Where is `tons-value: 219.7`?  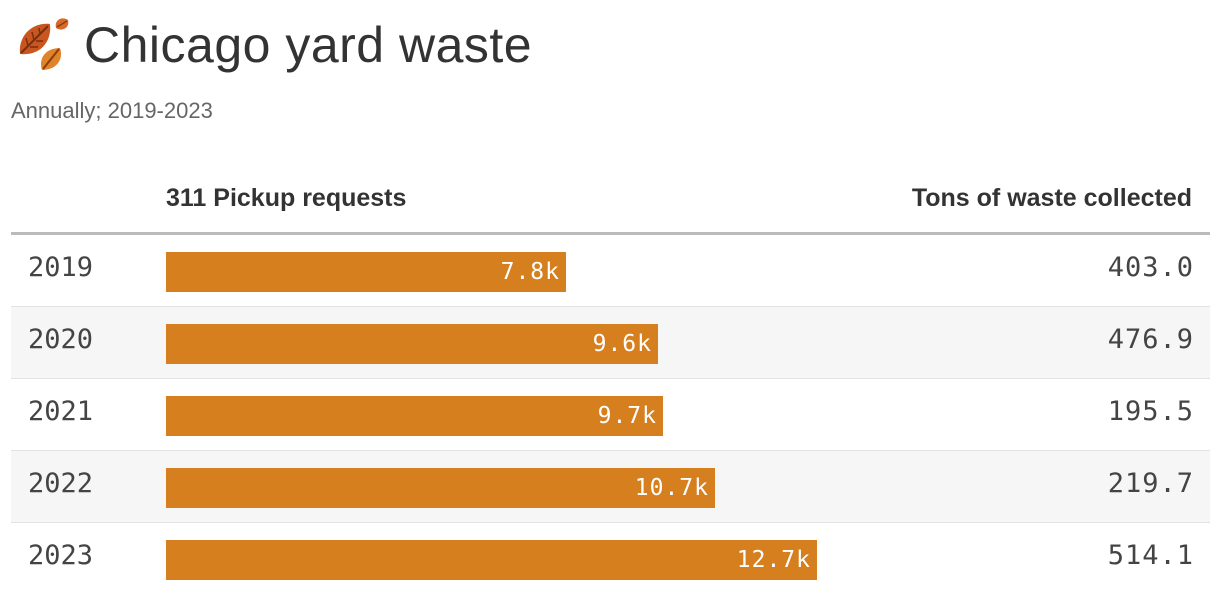
tons-value: 219.7 is located at coordinates (1150, 483).